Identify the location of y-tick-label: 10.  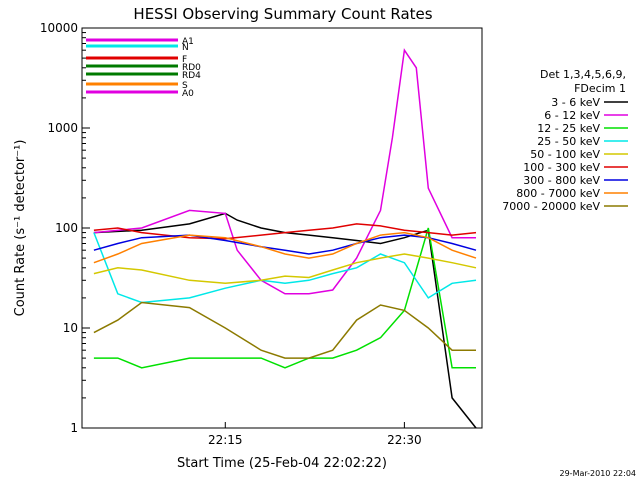
(70, 328).